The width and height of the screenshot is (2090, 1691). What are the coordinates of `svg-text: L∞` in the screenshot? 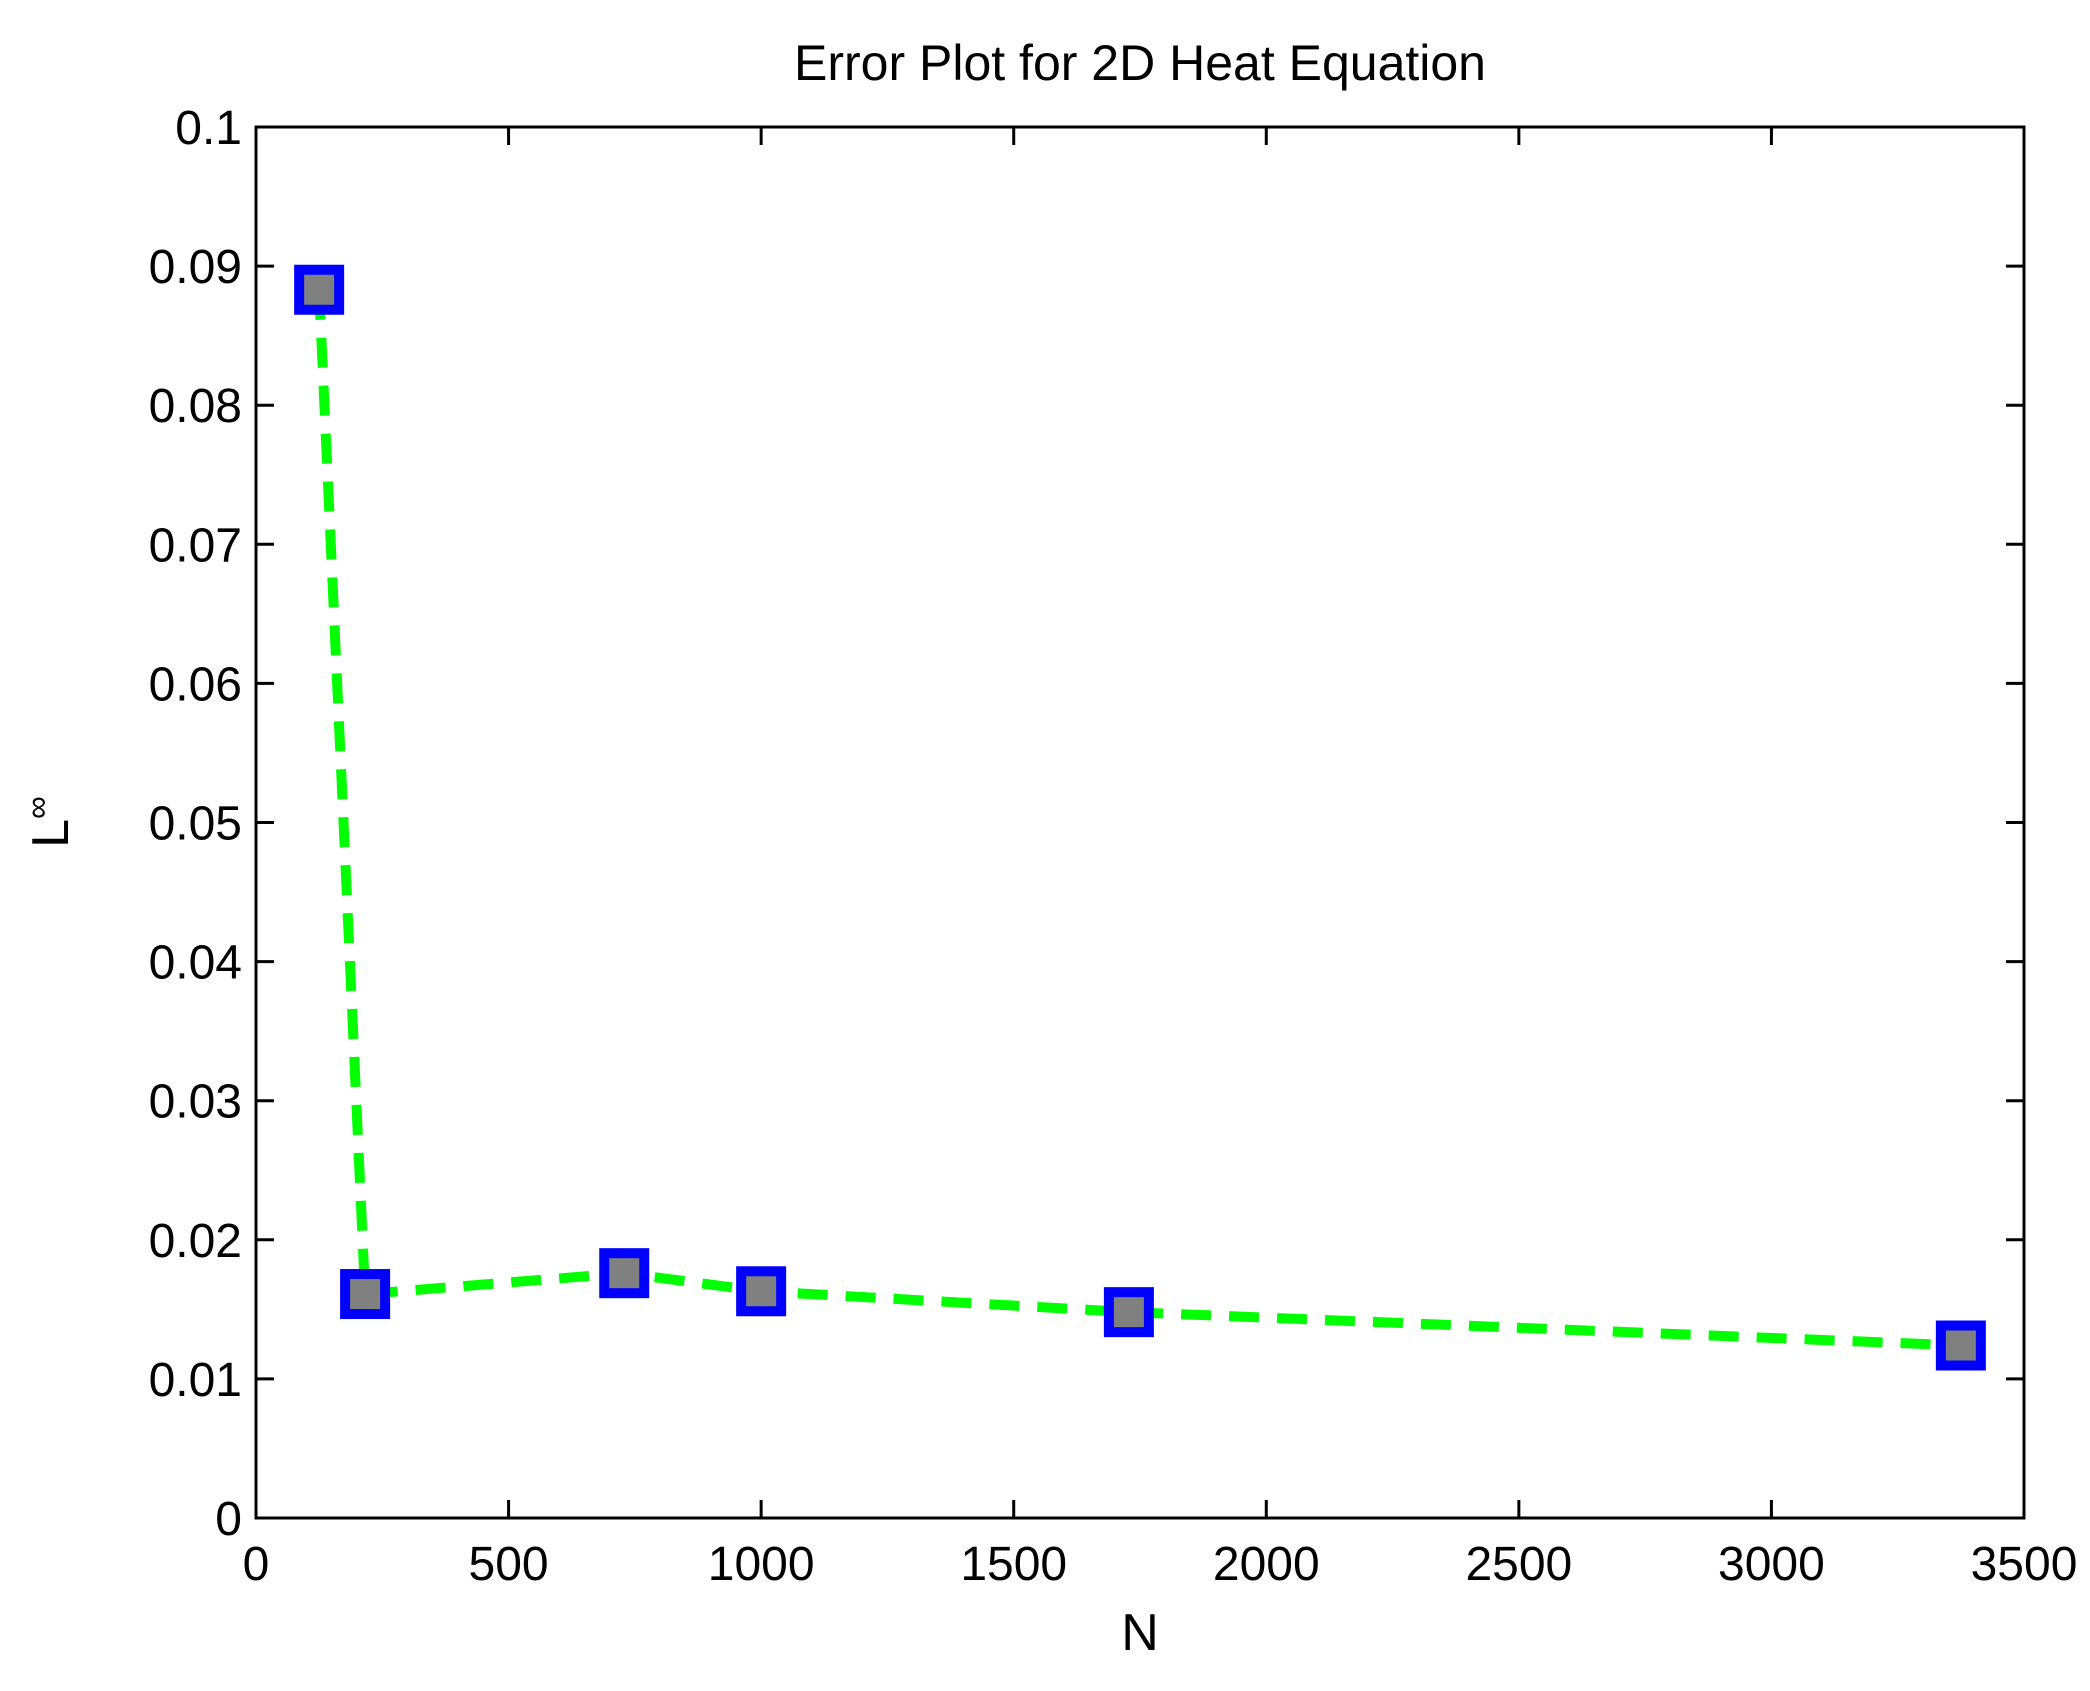 It's located at (49, 822).